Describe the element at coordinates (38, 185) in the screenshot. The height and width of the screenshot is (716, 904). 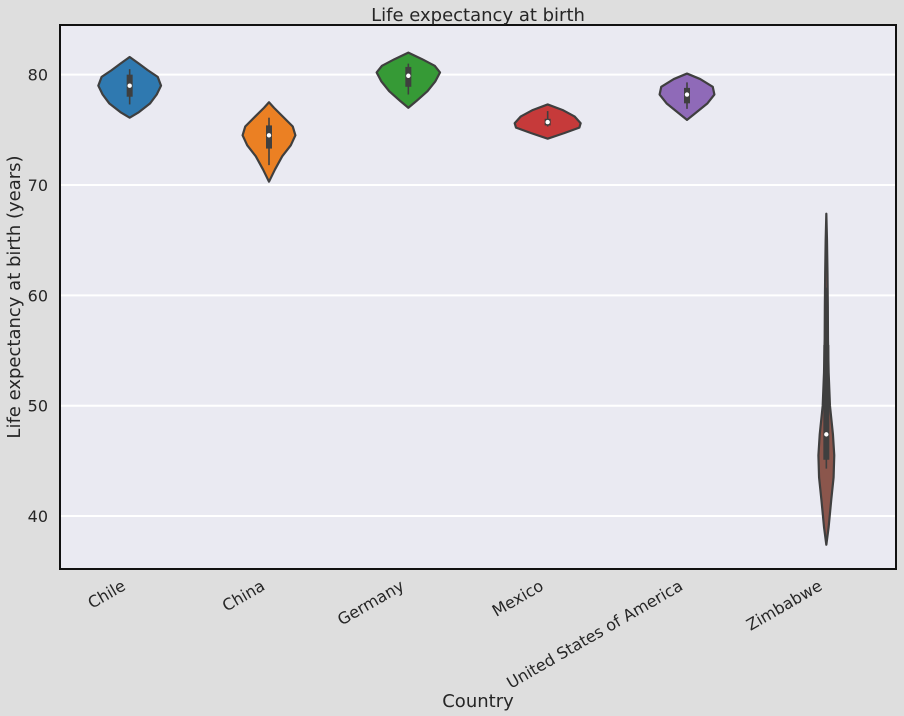
I see `y-tick-label: 70` at that location.